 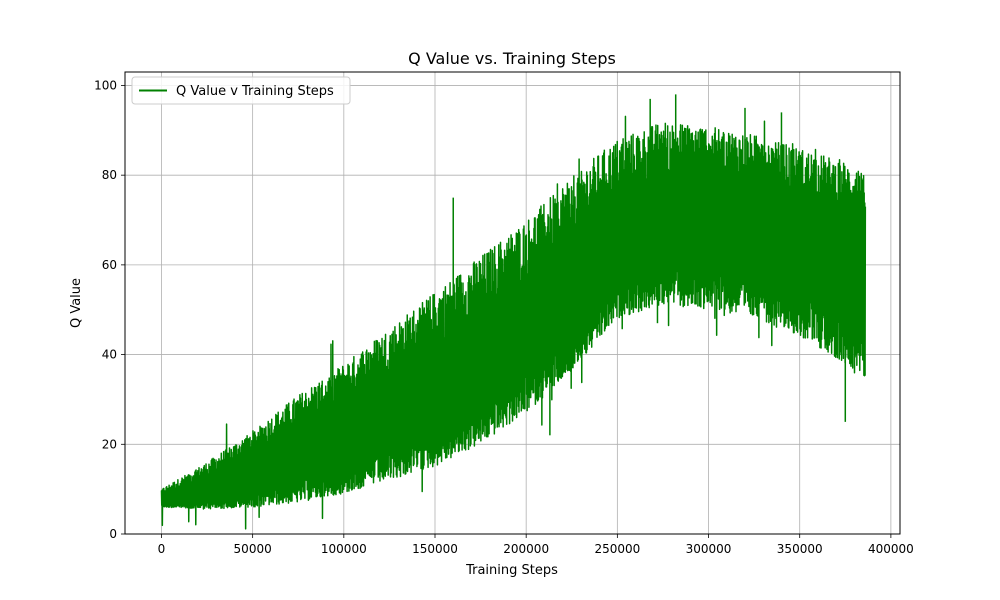 What do you see at coordinates (617, 549) in the screenshot?
I see `x-tick-label: 250000` at bounding box center [617, 549].